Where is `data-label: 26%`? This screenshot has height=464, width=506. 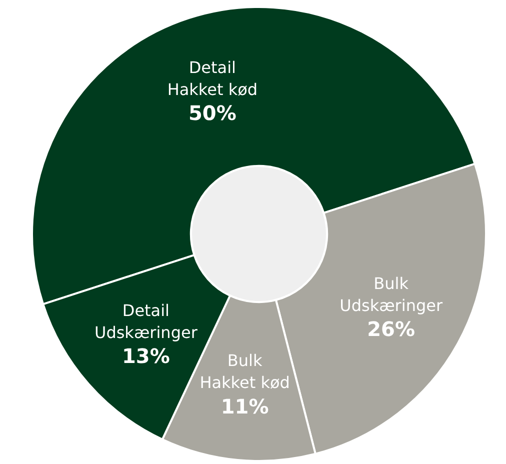
data-label: 26% is located at coordinates (391, 328).